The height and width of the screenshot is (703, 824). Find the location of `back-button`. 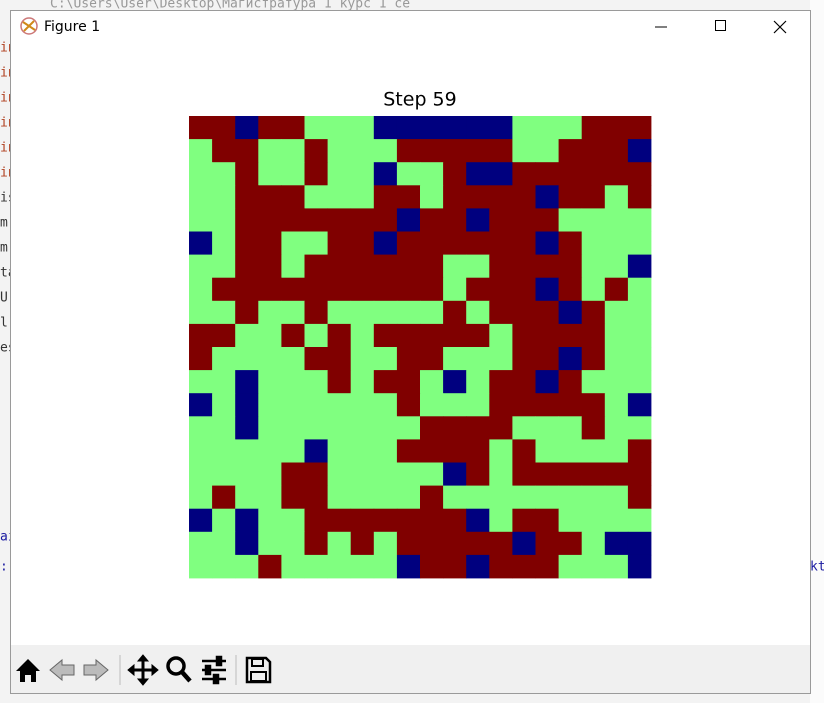

back-button is located at coordinates (62, 670).